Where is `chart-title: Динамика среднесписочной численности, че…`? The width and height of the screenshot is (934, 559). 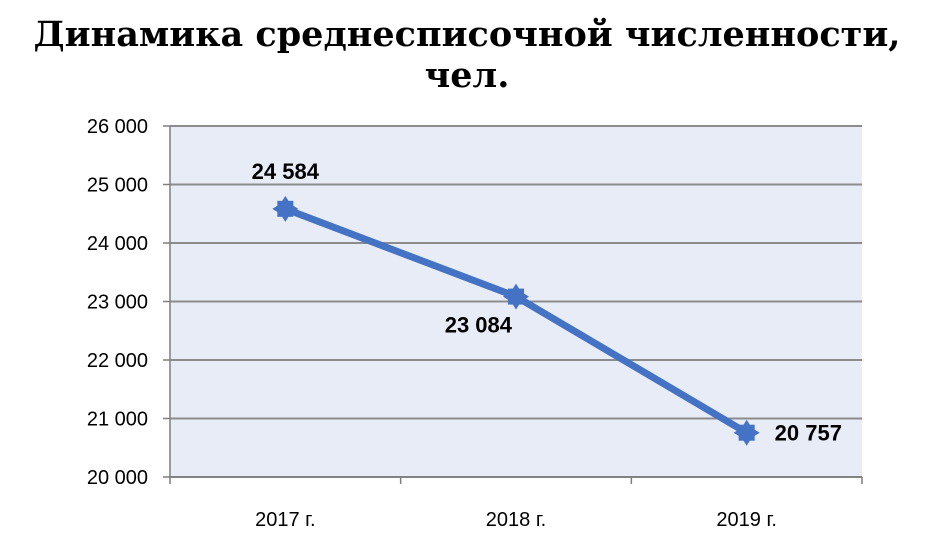 chart-title: Динамика среднесписочной численности, че… is located at coordinates (467, 55).